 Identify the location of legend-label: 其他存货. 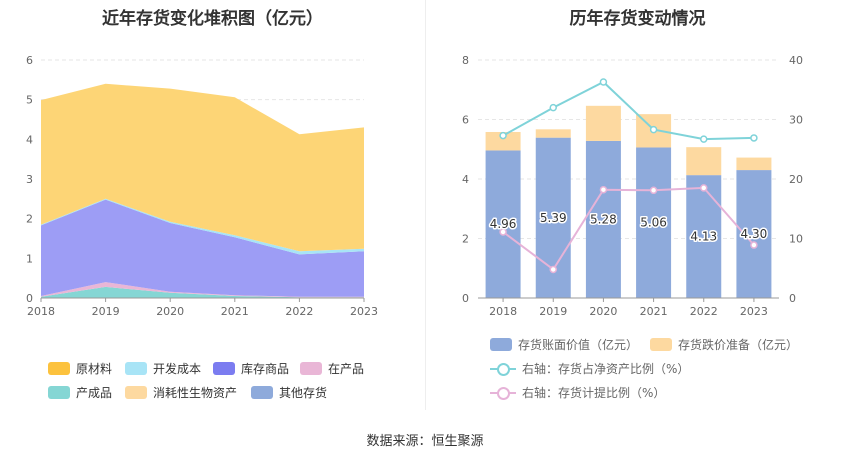
(303, 393).